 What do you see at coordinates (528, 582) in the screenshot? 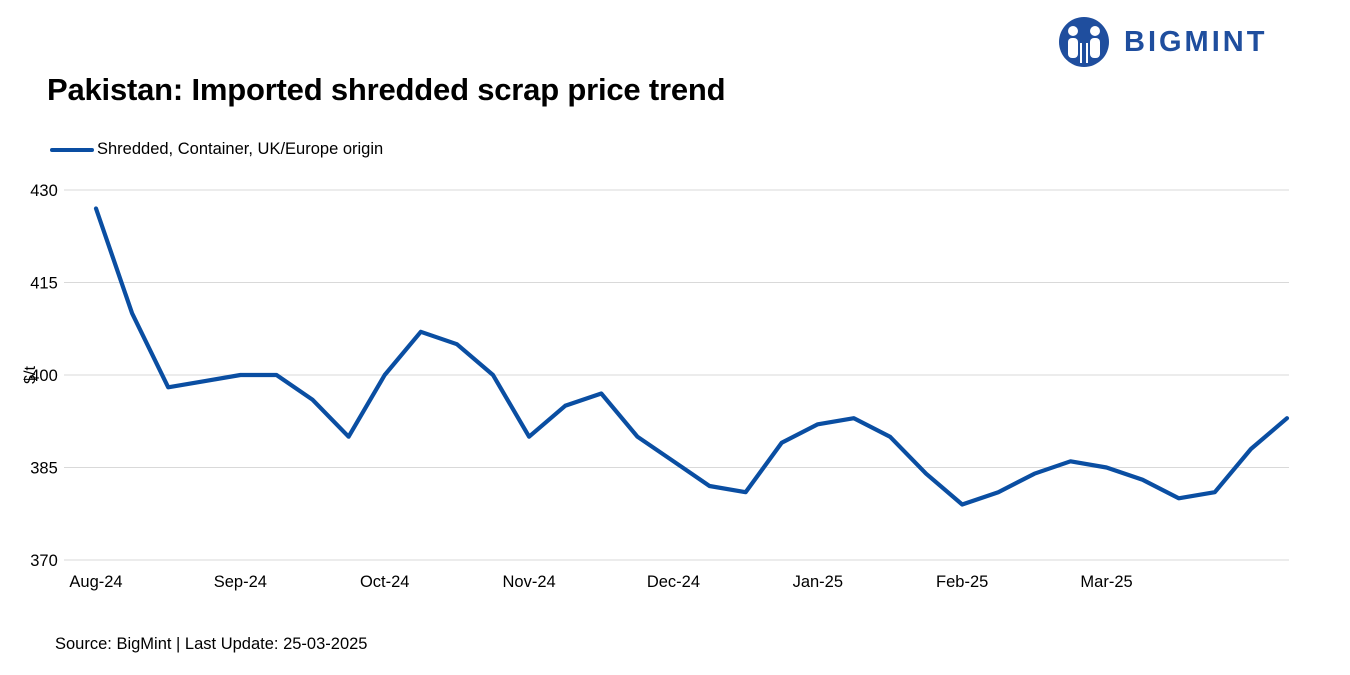
I see `x-tick-label: Nov-24` at bounding box center [528, 582].